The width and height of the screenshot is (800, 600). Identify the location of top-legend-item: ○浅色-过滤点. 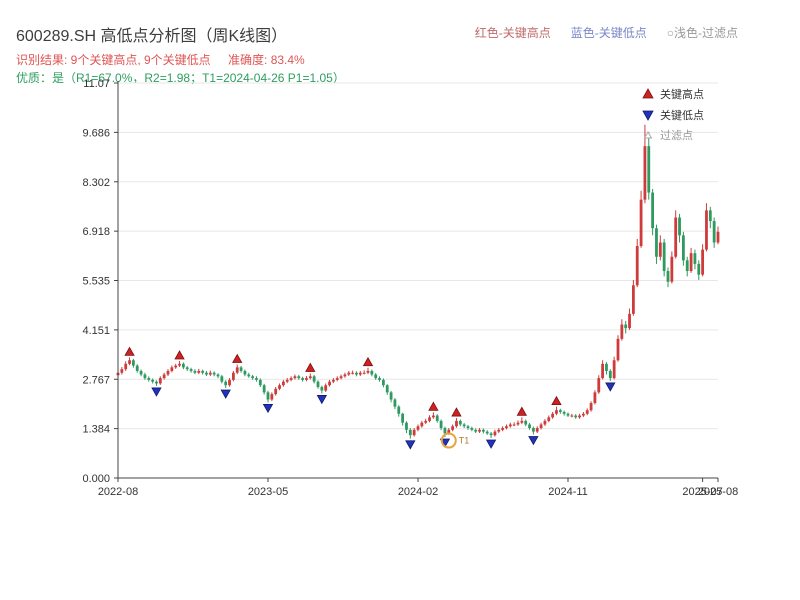
(702, 33).